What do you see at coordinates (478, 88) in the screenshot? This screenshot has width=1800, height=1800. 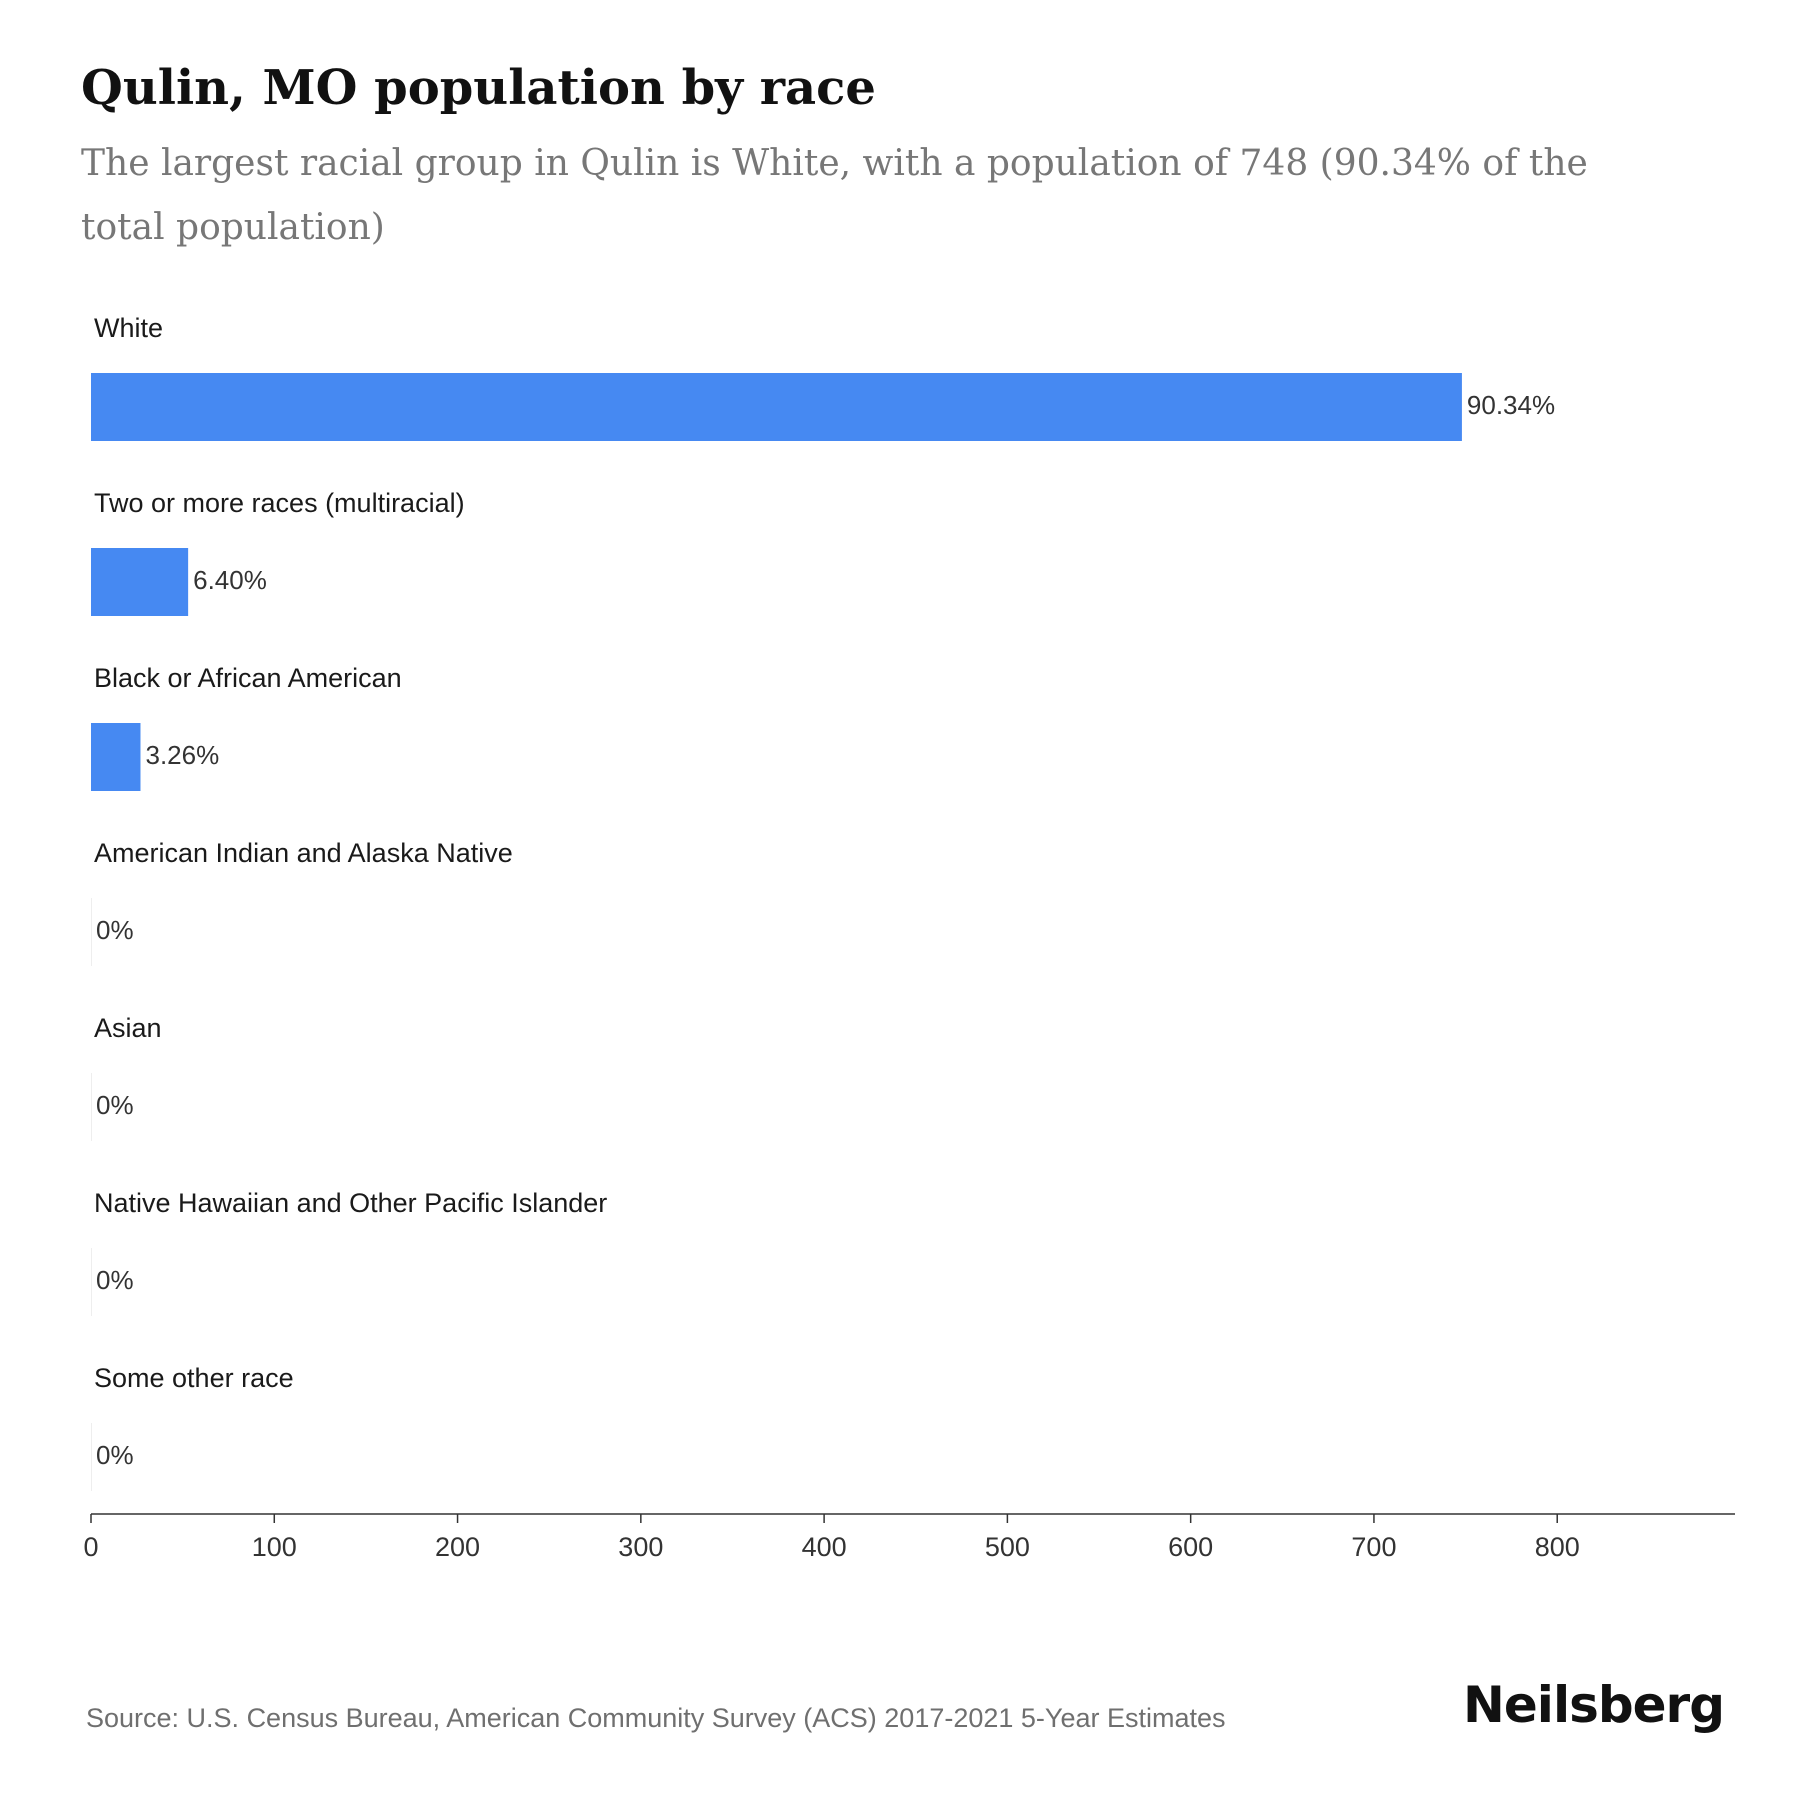 I see `chart-title: Qulin, MO population by race` at bounding box center [478, 88].